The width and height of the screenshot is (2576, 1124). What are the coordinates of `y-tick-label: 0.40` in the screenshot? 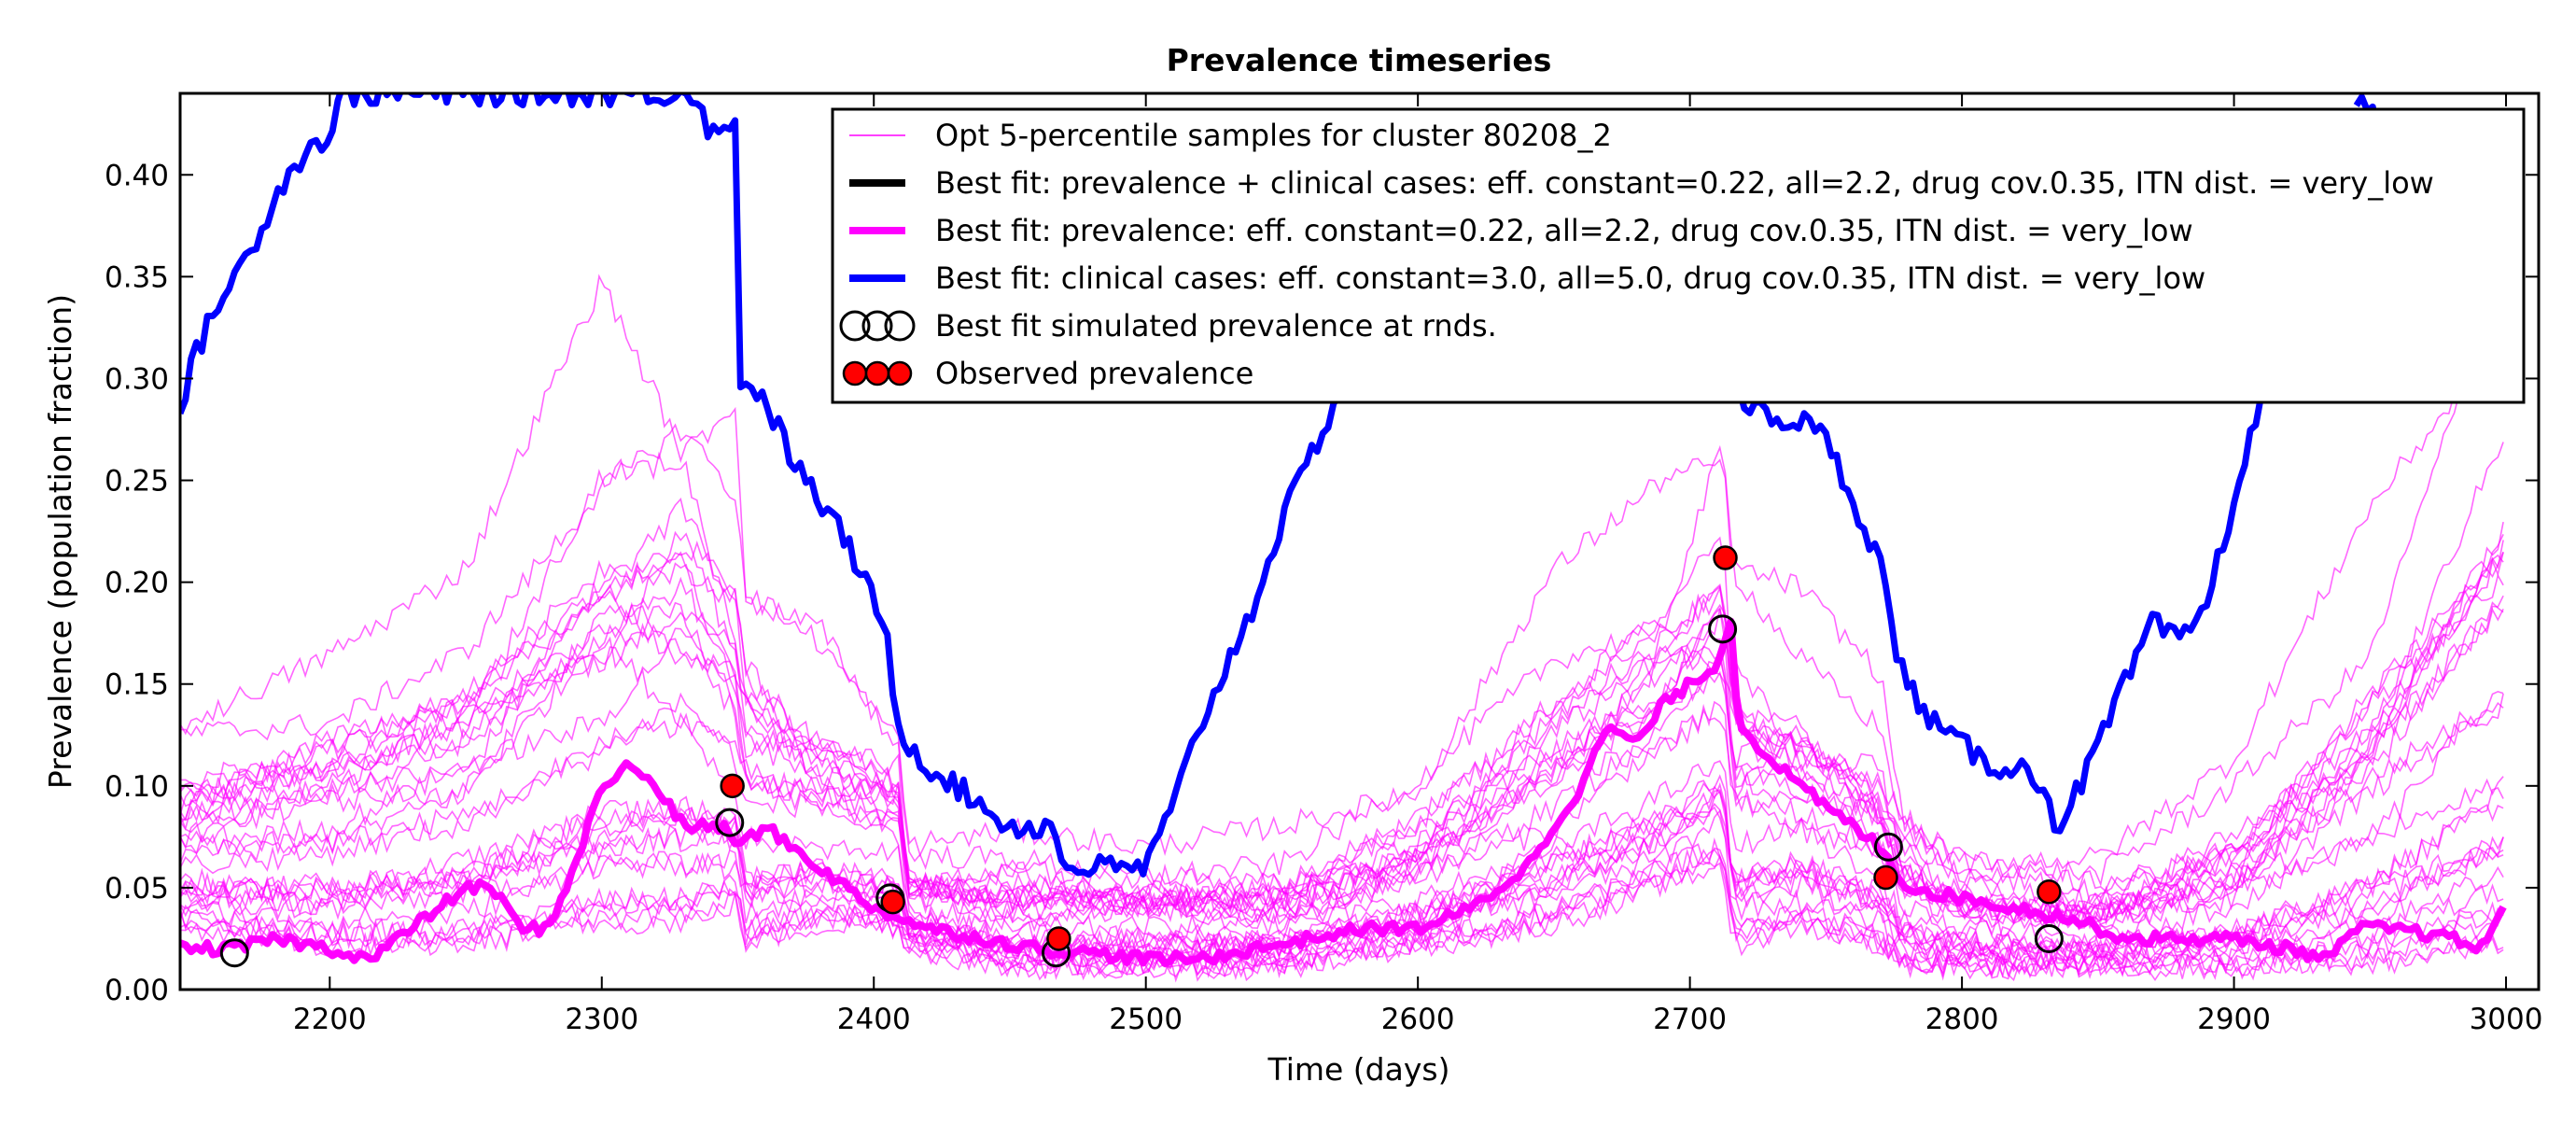 It's located at (137, 175).